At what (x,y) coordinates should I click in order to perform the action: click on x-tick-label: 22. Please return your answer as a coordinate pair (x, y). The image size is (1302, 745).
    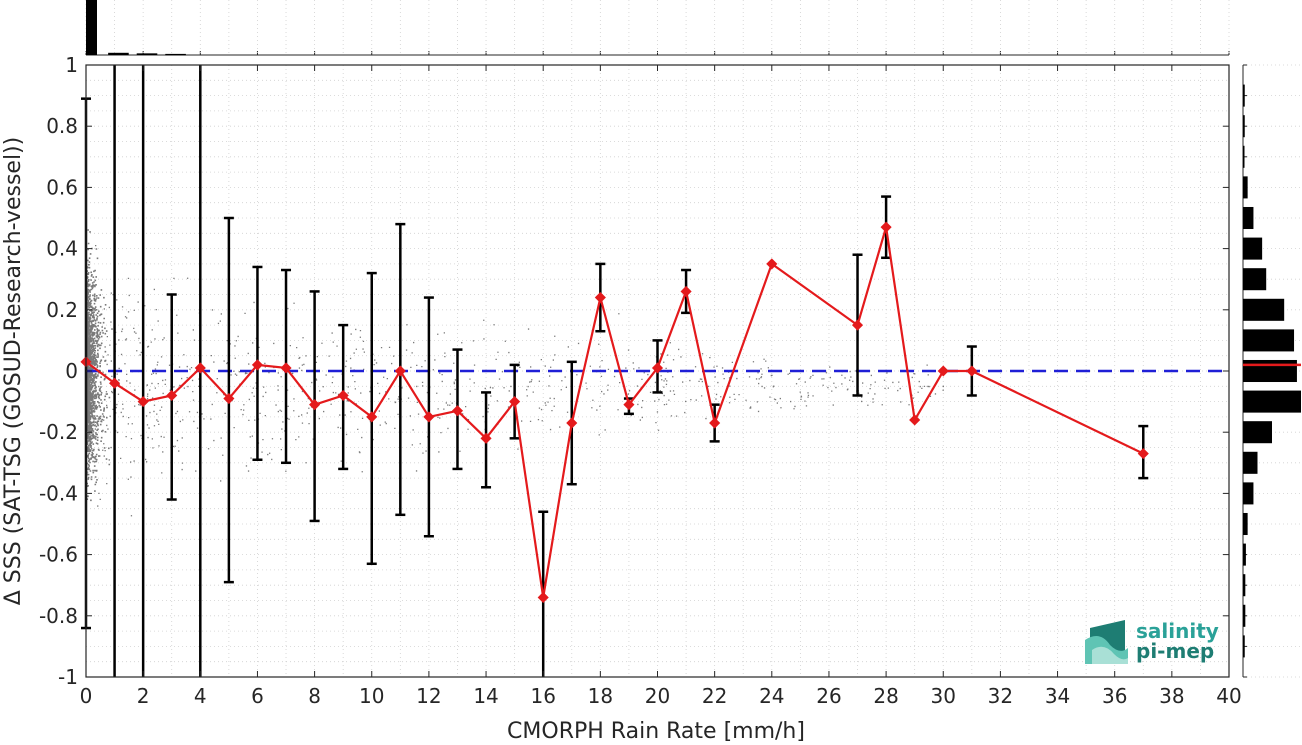
    Looking at the image, I should click on (714, 696).